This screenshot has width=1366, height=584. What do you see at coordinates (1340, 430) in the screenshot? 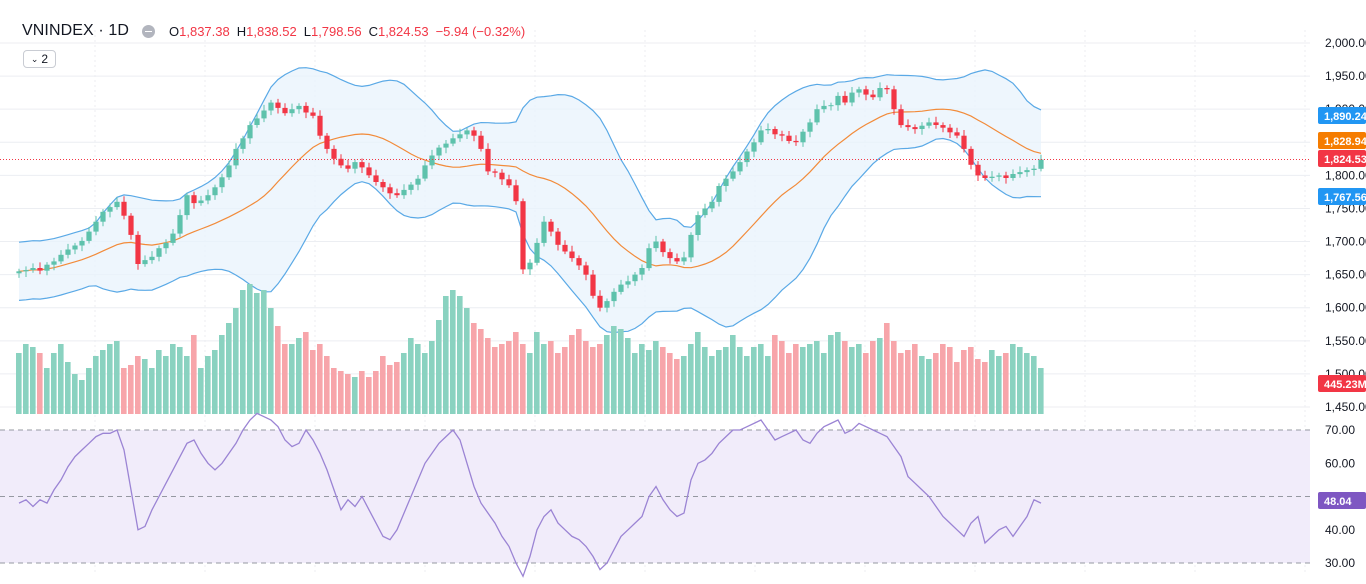
I see `rsi-tick-label: 70.00` at bounding box center [1340, 430].